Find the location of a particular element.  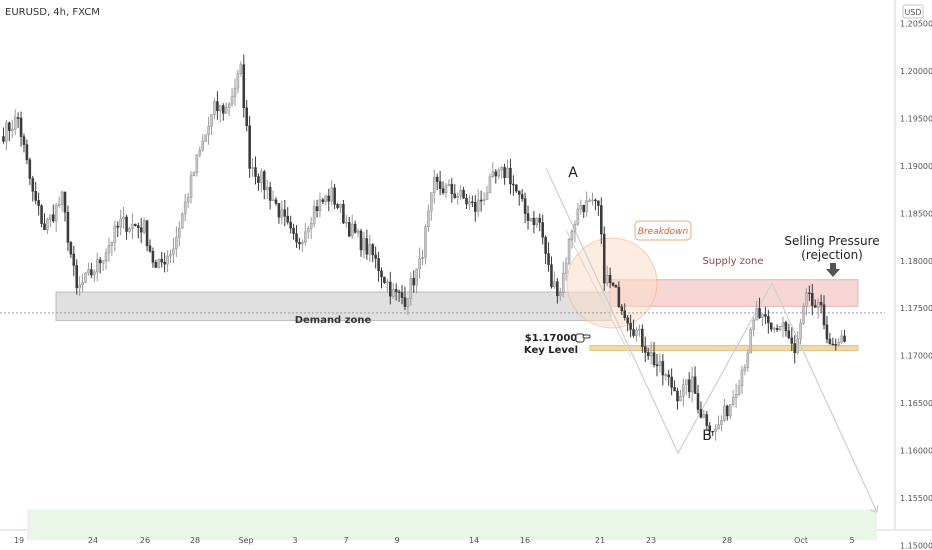

time-tick-label: 16 is located at coordinates (525, 540).